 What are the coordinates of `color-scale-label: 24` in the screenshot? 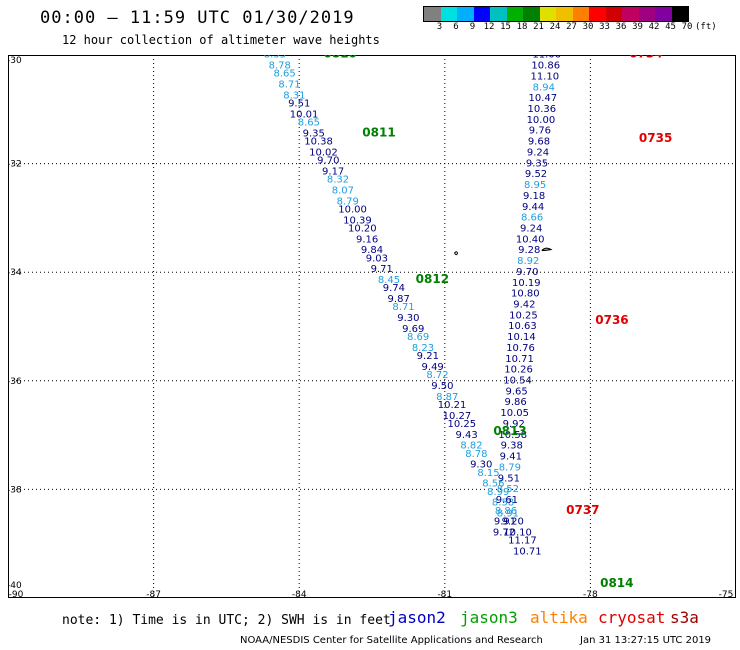 It's located at (555, 27).